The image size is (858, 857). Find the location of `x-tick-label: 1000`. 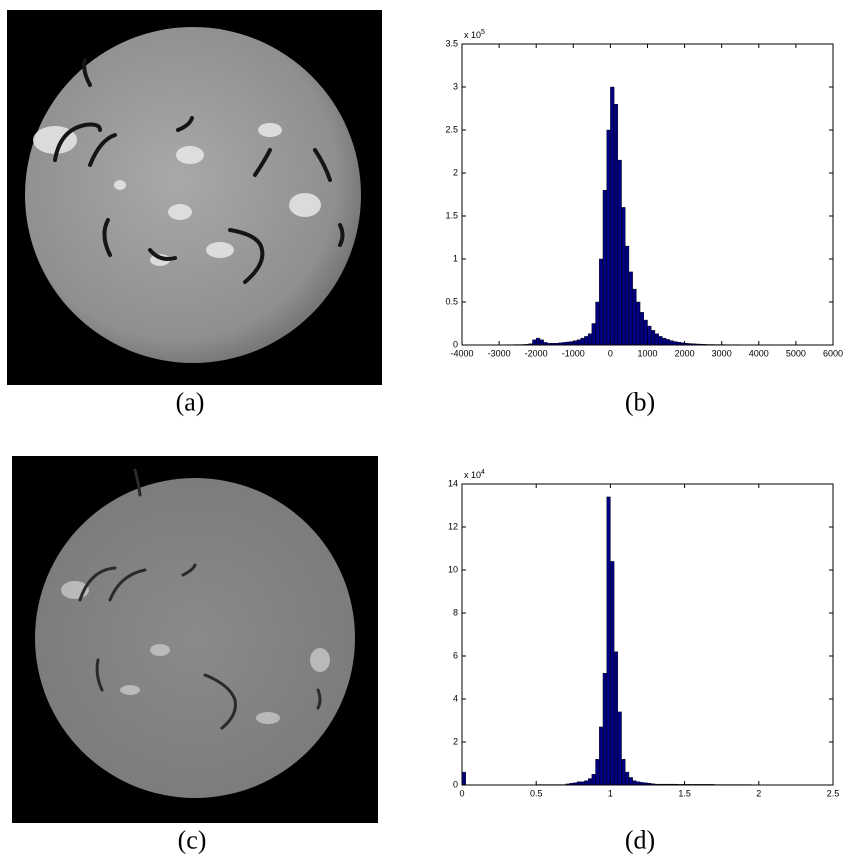

x-tick-label: 1000 is located at coordinates (647, 353).